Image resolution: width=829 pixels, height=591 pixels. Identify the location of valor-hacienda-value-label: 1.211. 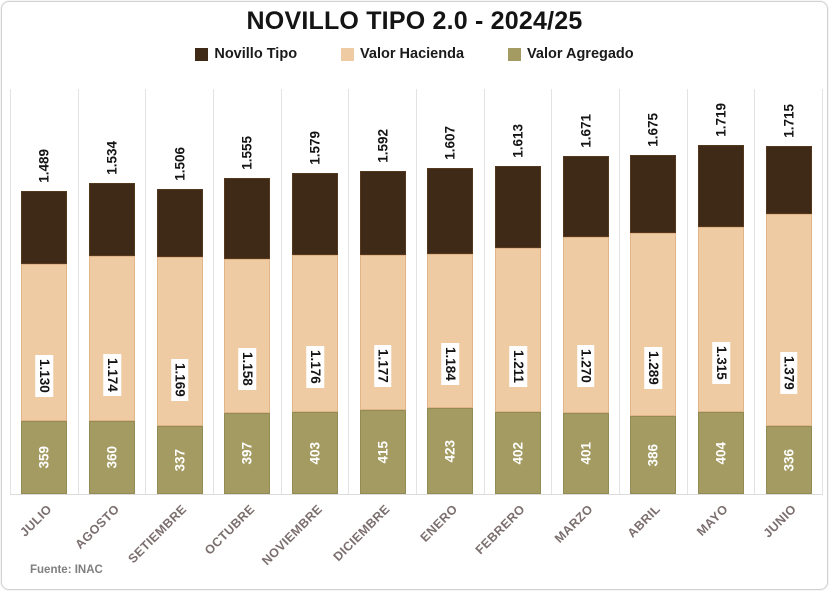
(518, 366).